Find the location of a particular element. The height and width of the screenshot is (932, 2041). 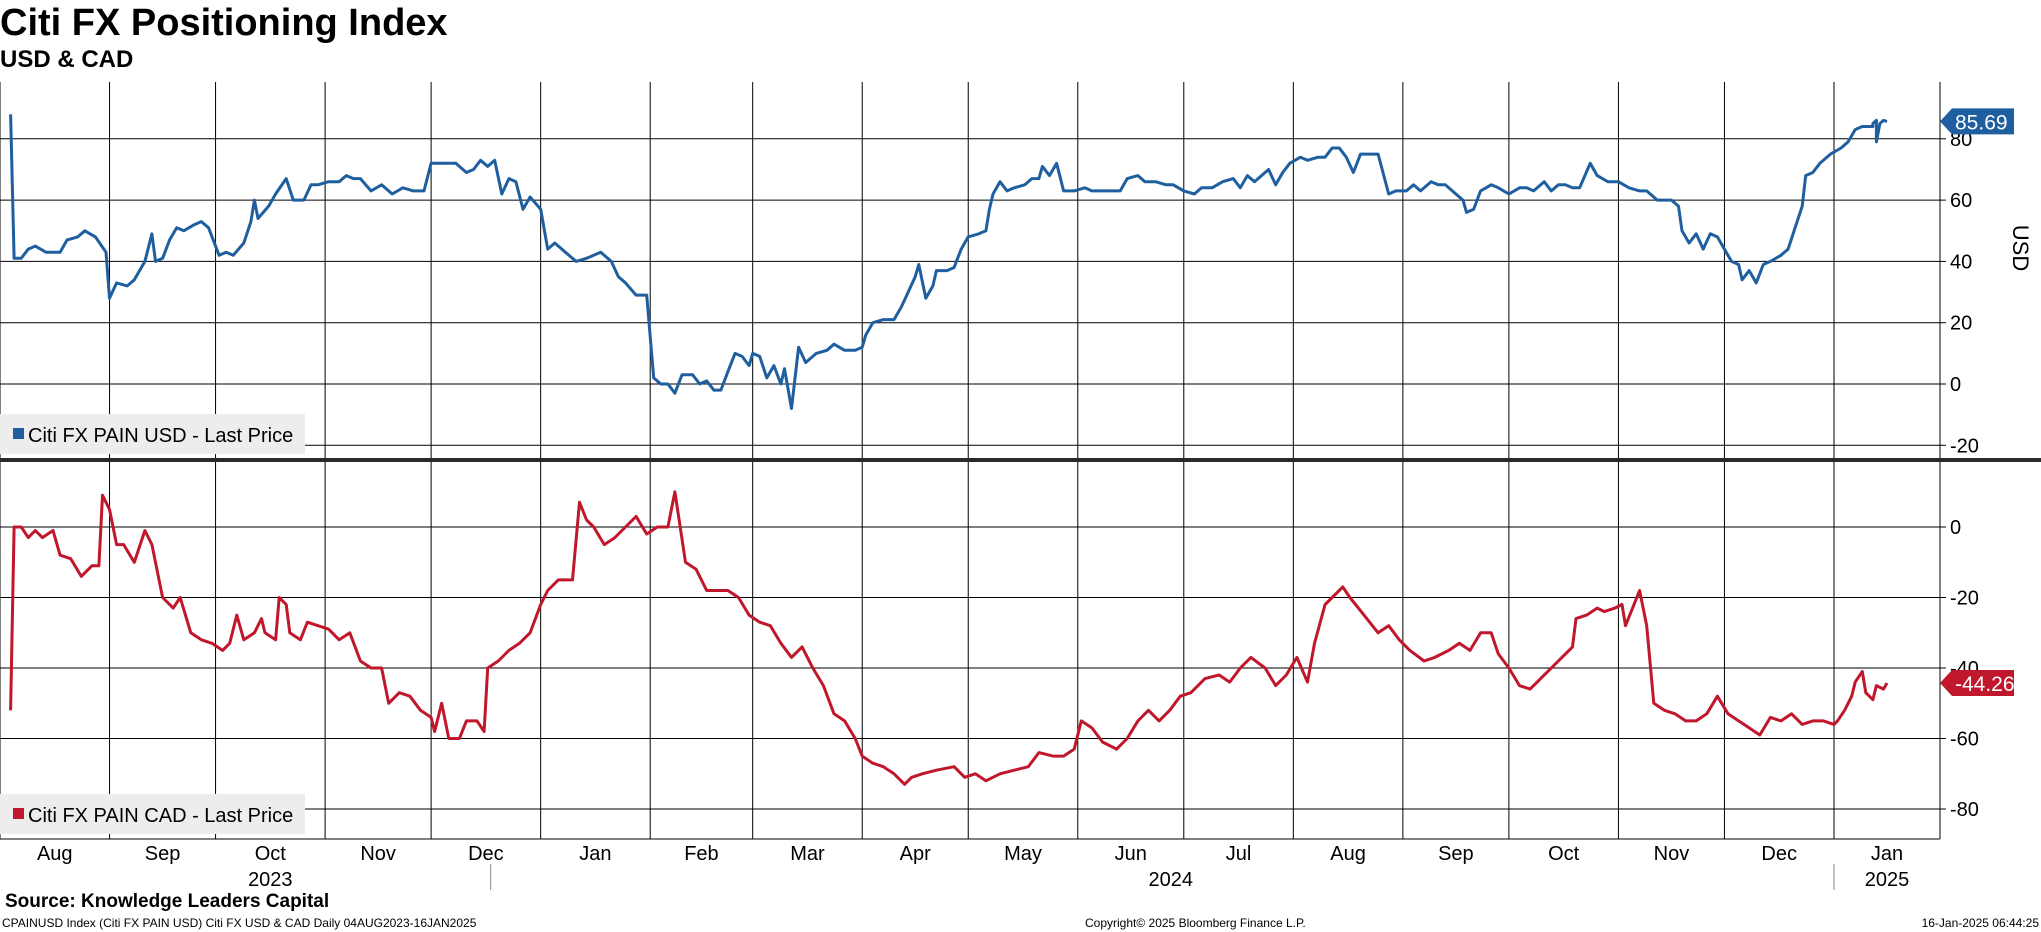

last-value-label: 85.69 is located at coordinates (1981, 122).